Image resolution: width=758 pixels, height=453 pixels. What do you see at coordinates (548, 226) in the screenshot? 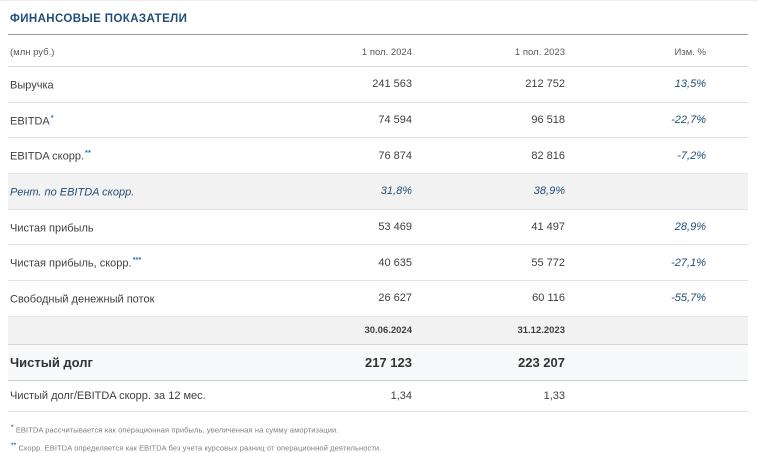
I see `value-2023: 41 497` at bounding box center [548, 226].